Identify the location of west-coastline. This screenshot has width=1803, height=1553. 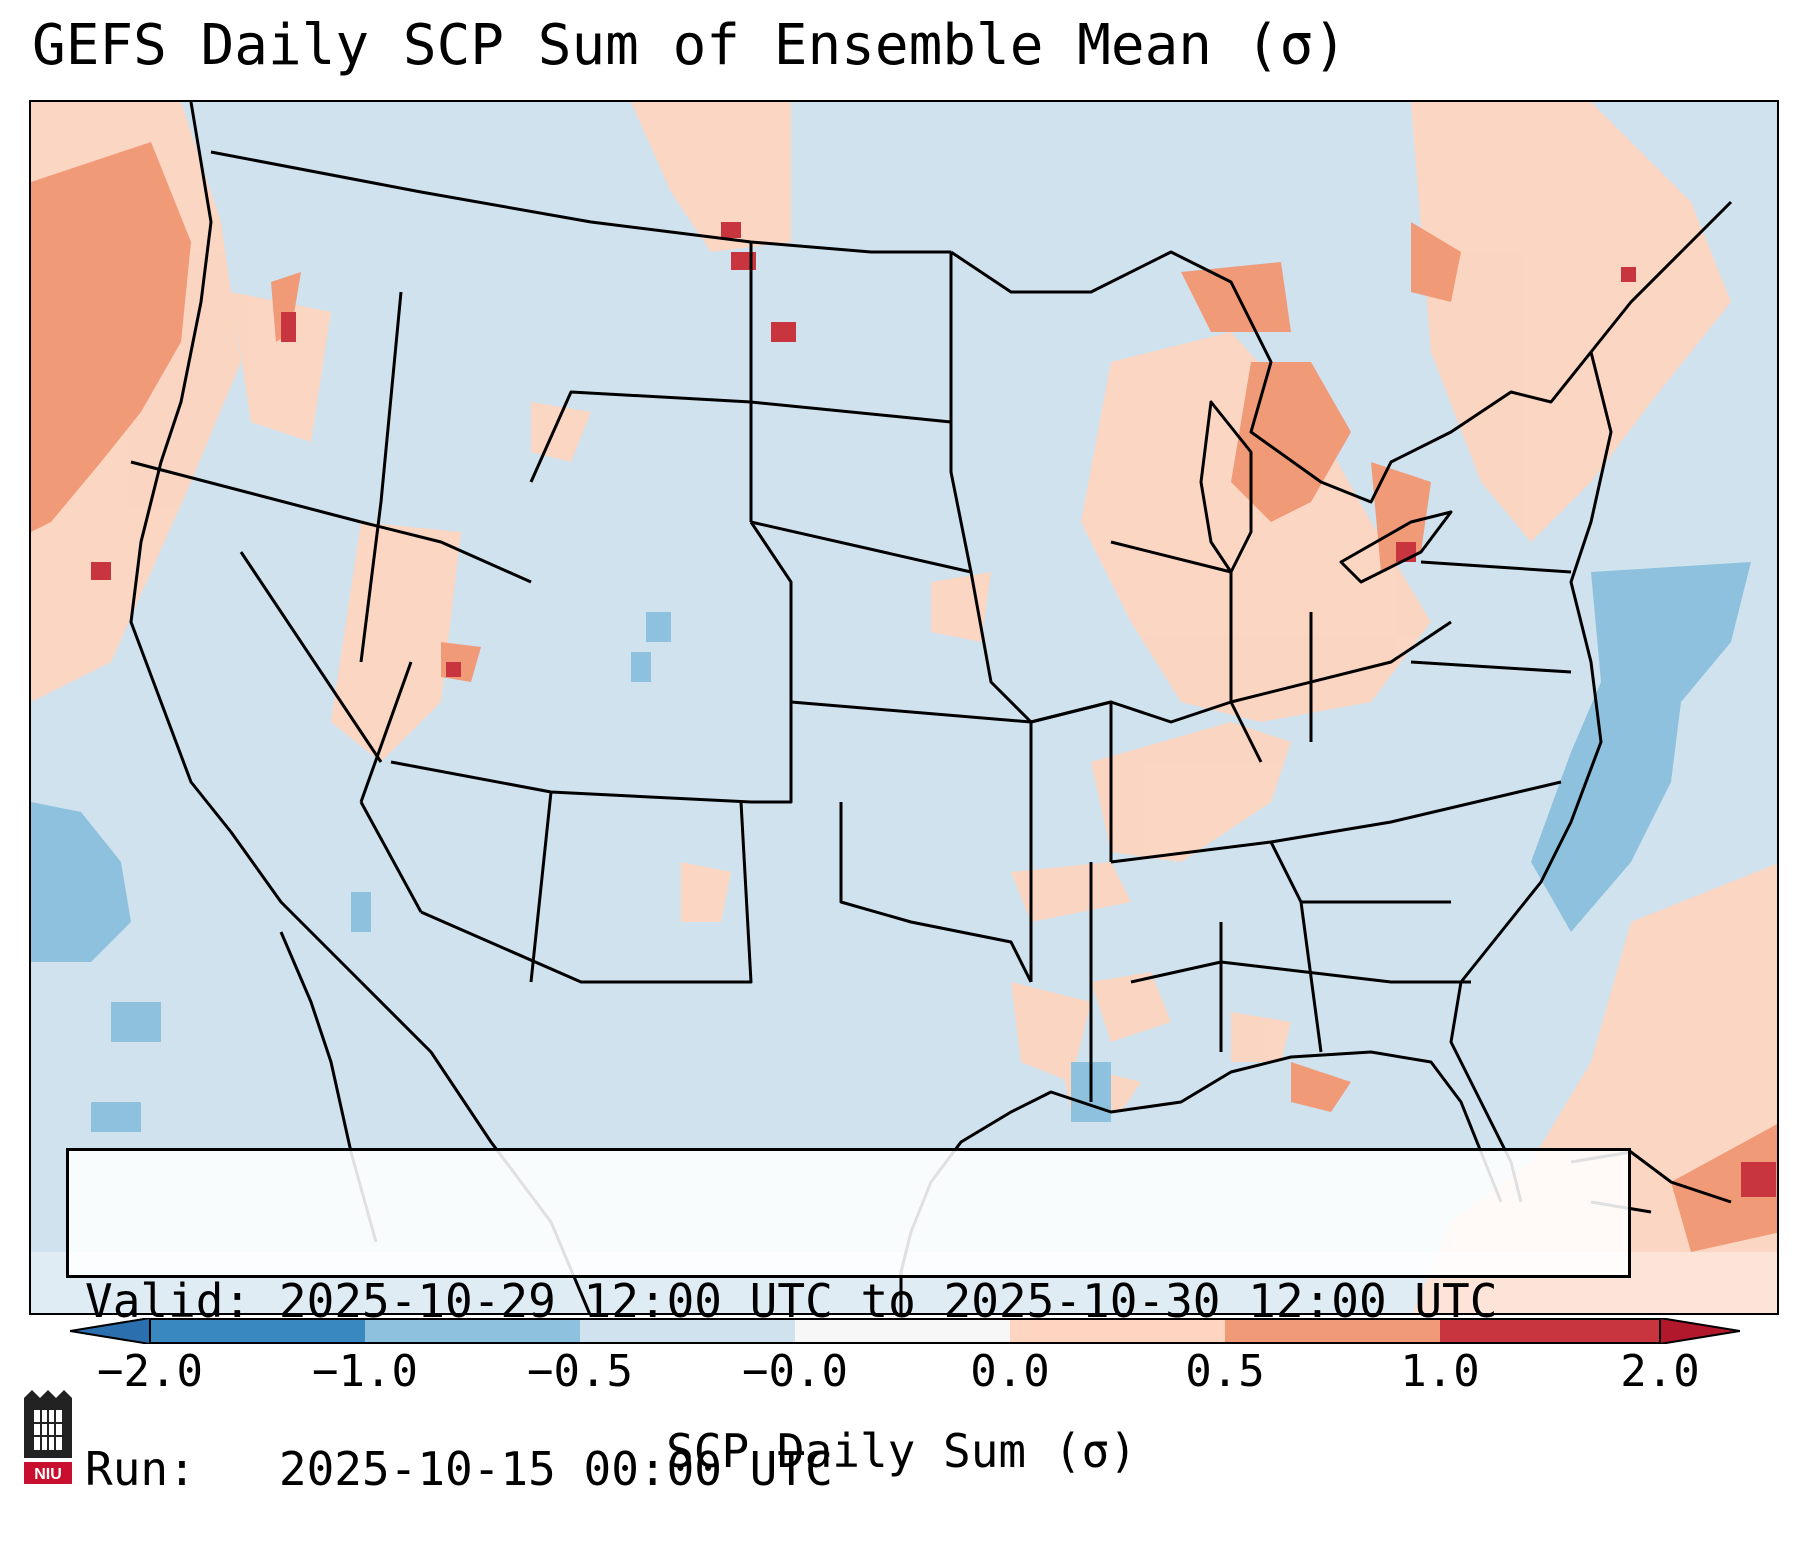
(246, 543).